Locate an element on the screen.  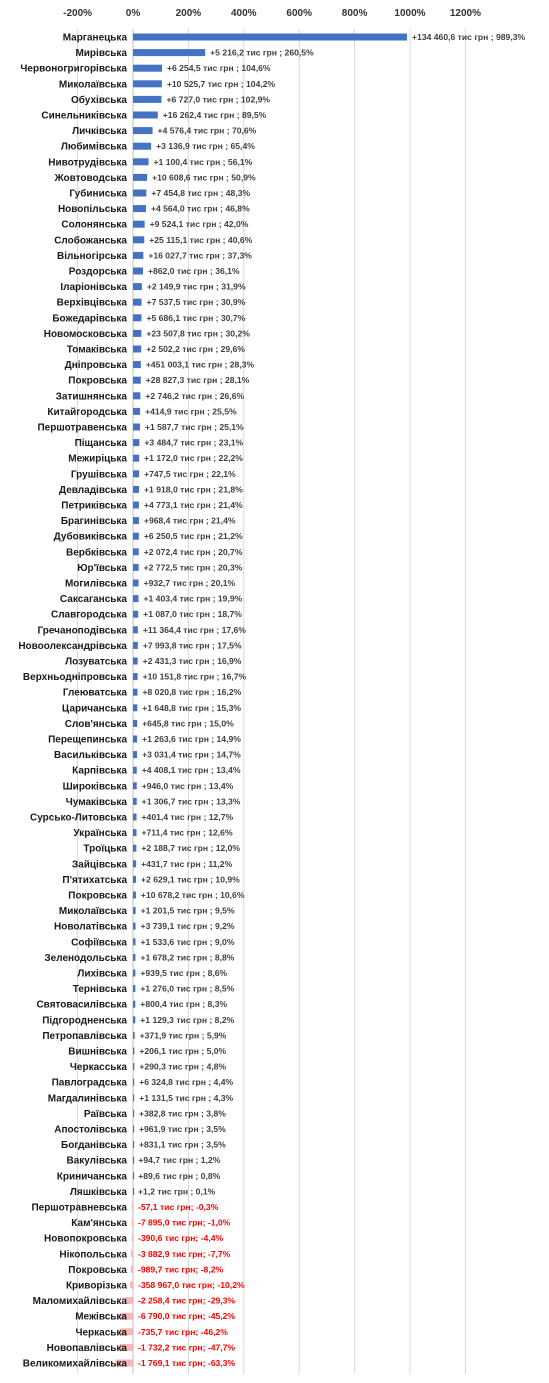
data-label: +1 678,2 тис грн ; 8,8% is located at coordinates (187, 957).